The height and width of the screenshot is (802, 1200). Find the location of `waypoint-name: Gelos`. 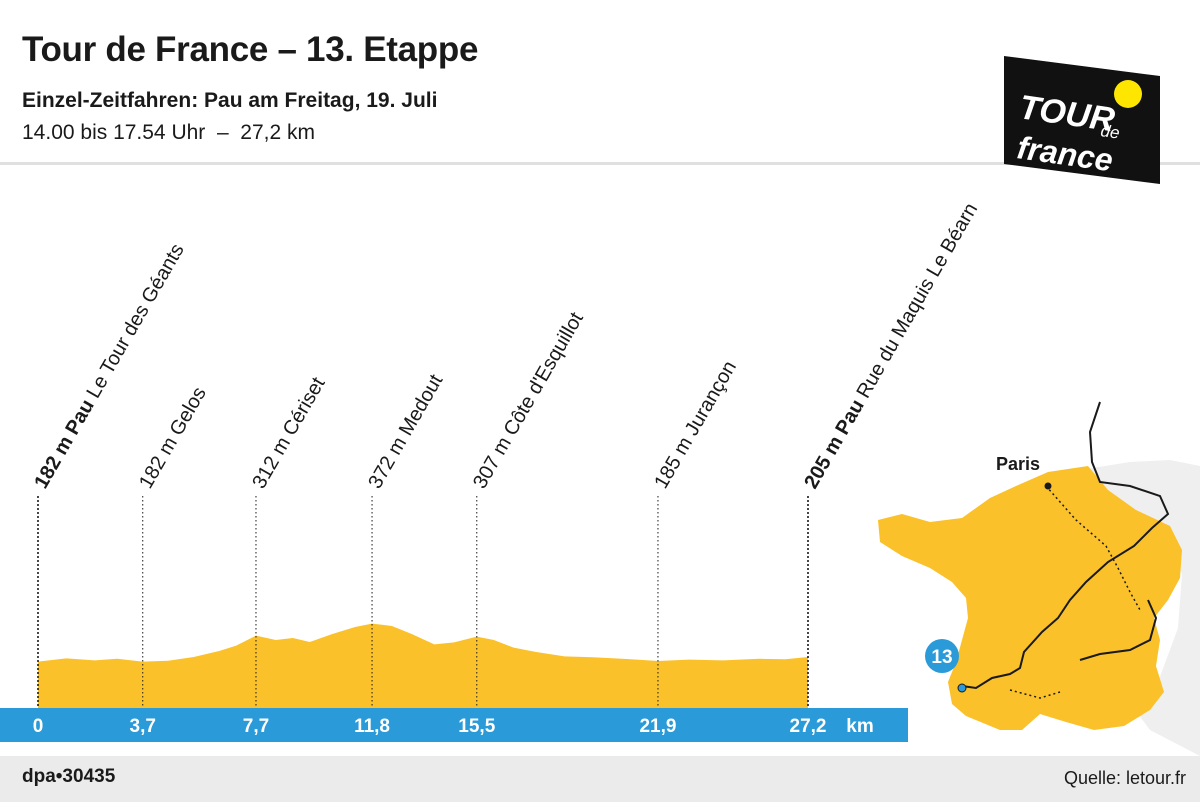

waypoint-name: Gelos is located at coordinates (188, 411).